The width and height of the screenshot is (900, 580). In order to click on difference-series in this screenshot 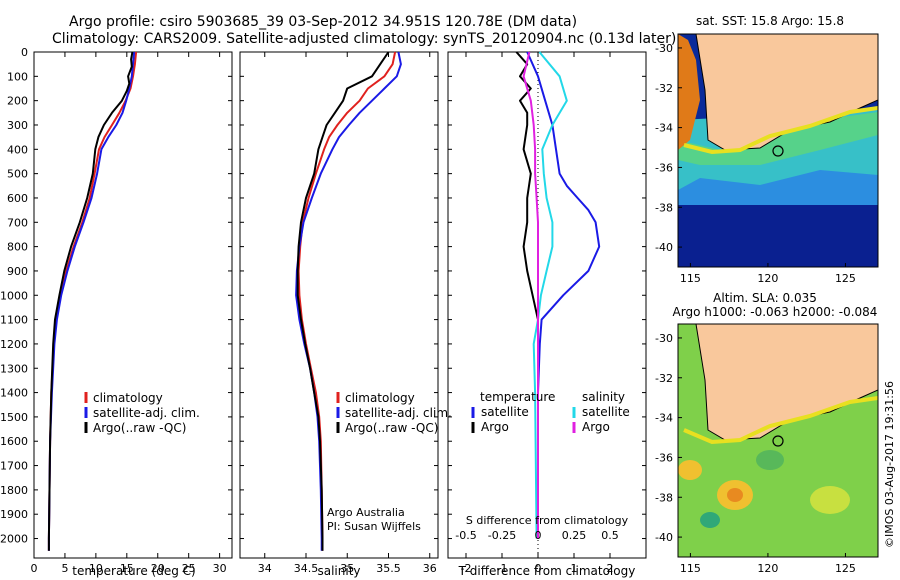, I will do `click(558, 295)`.